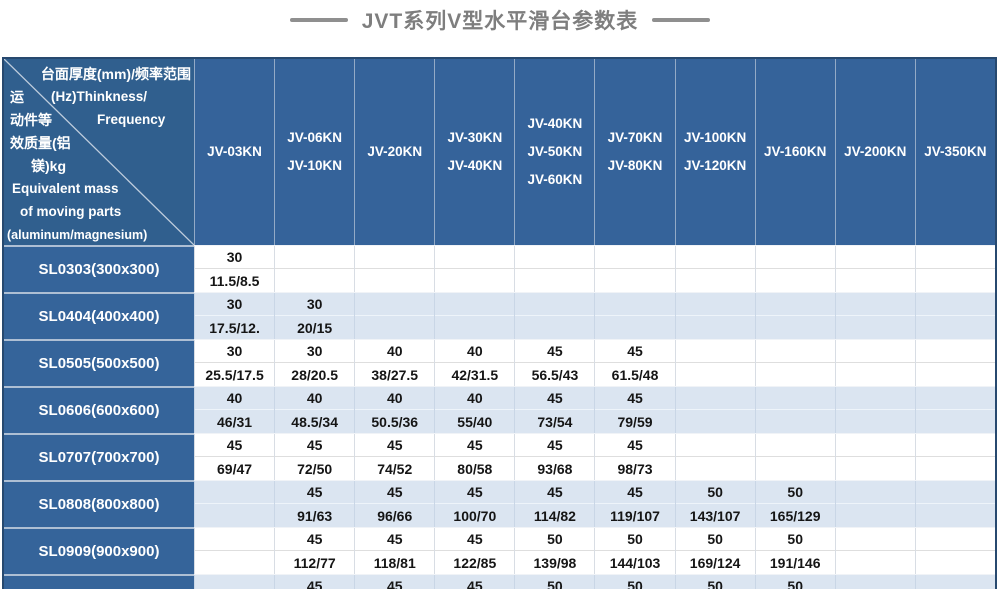  Describe the element at coordinates (555, 562) in the screenshot. I see `frequency-value: 139/98` at that location.